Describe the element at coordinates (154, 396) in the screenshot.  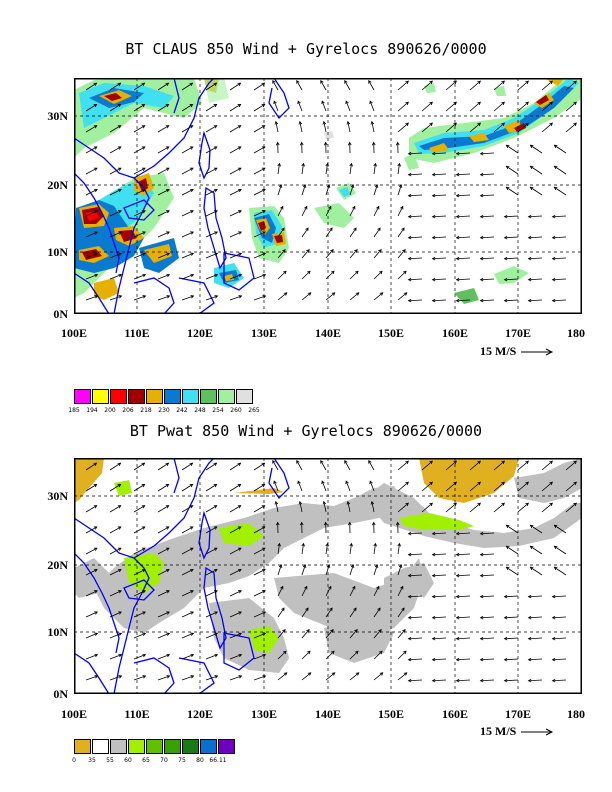
I see `panel1-legend-swatch` at that location.